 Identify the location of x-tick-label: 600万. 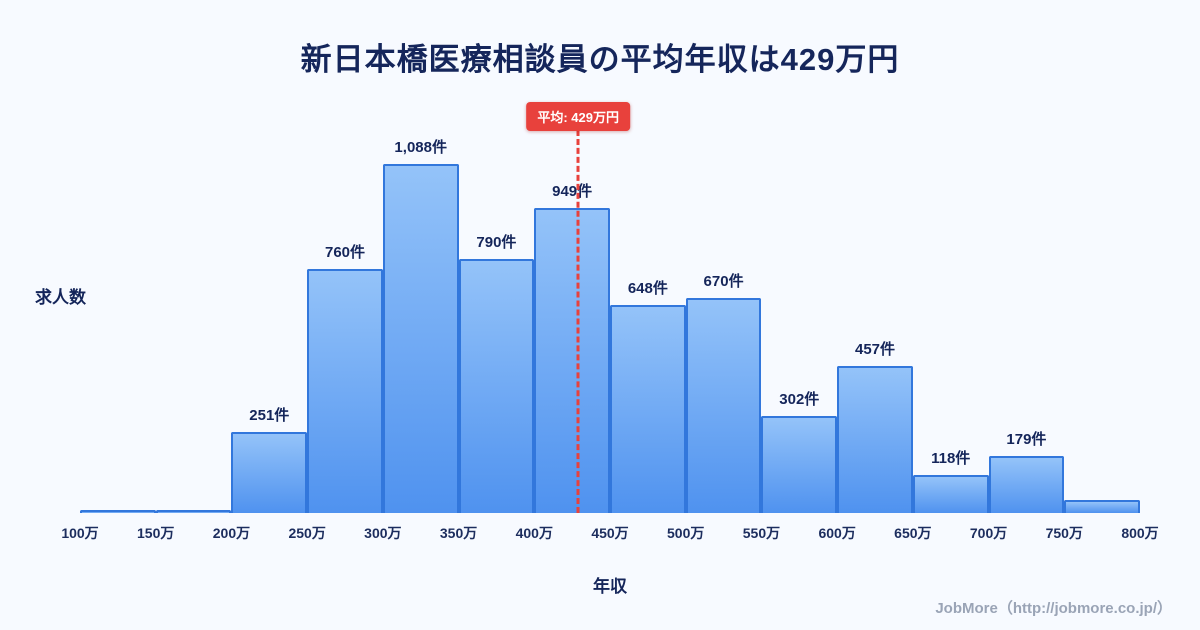
(837, 533).